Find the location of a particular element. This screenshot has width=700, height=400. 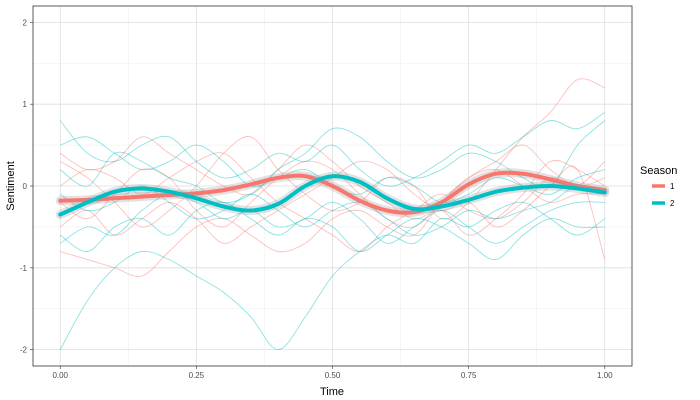

legend-entry-2: 2 is located at coordinates (663, 203).